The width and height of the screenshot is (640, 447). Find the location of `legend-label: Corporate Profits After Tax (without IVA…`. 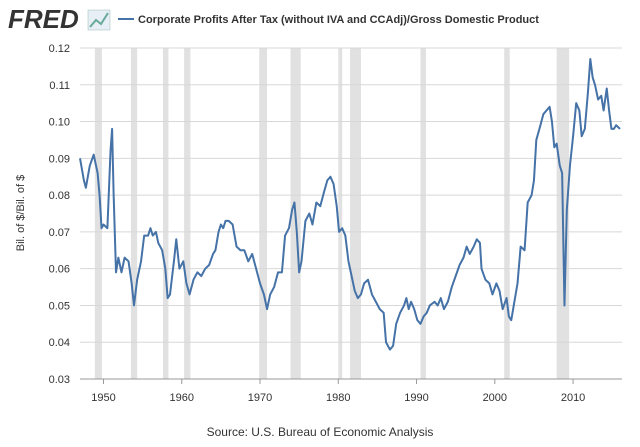

legend-label: Corporate Profits After Tax (without IVA… is located at coordinates (338, 20).